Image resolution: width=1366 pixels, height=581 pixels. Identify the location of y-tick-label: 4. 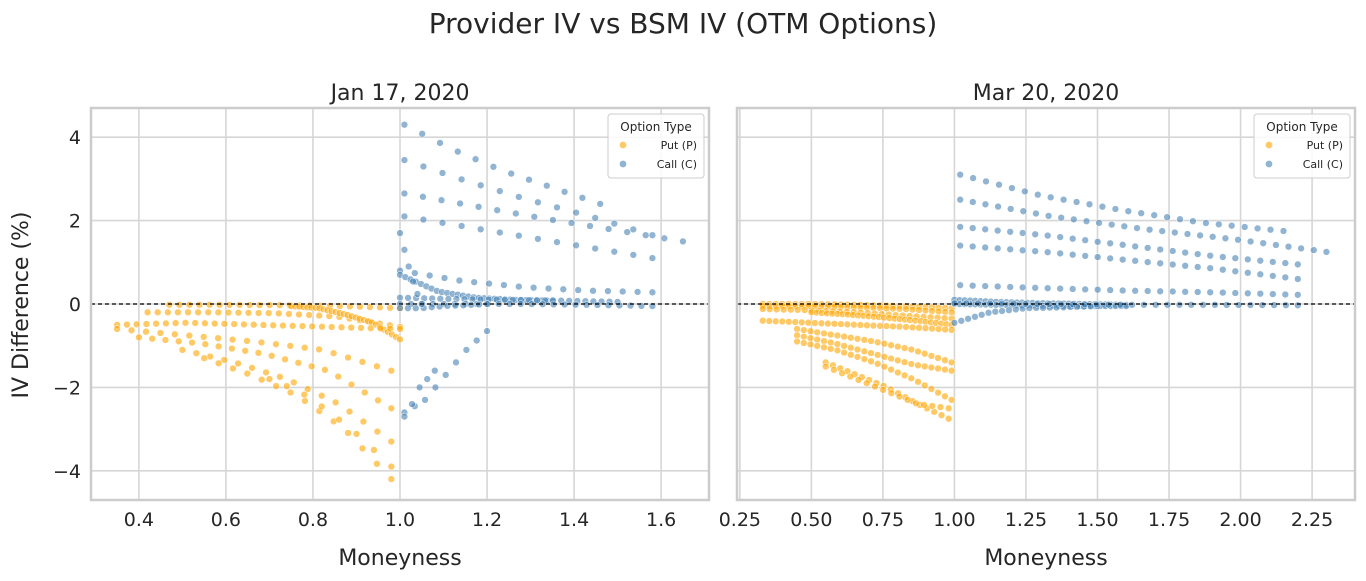
(75, 138).